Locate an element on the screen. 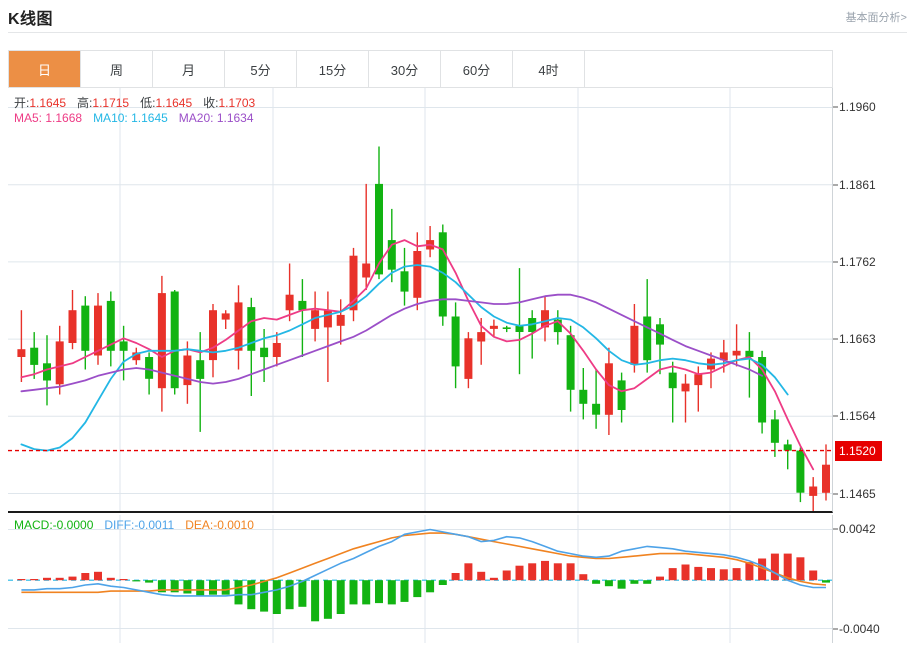  tab-interval-7: 4时 is located at coordinates (549, 69).